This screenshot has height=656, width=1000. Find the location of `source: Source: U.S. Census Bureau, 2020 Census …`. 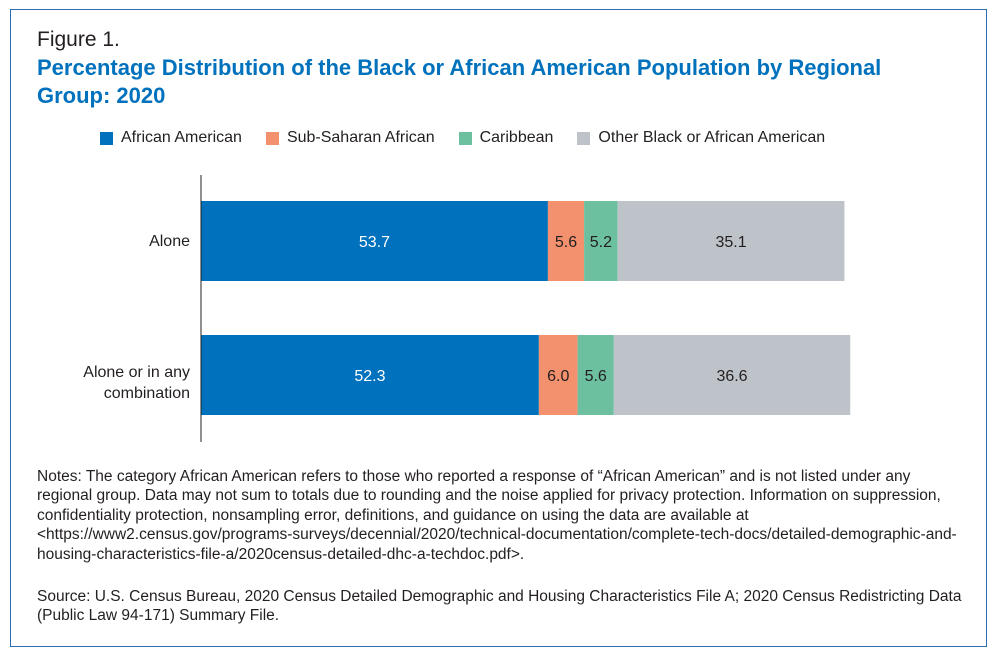

source: Source: U.S. Census Bureau, 2020 Census … is located at coordinates (499, 606).